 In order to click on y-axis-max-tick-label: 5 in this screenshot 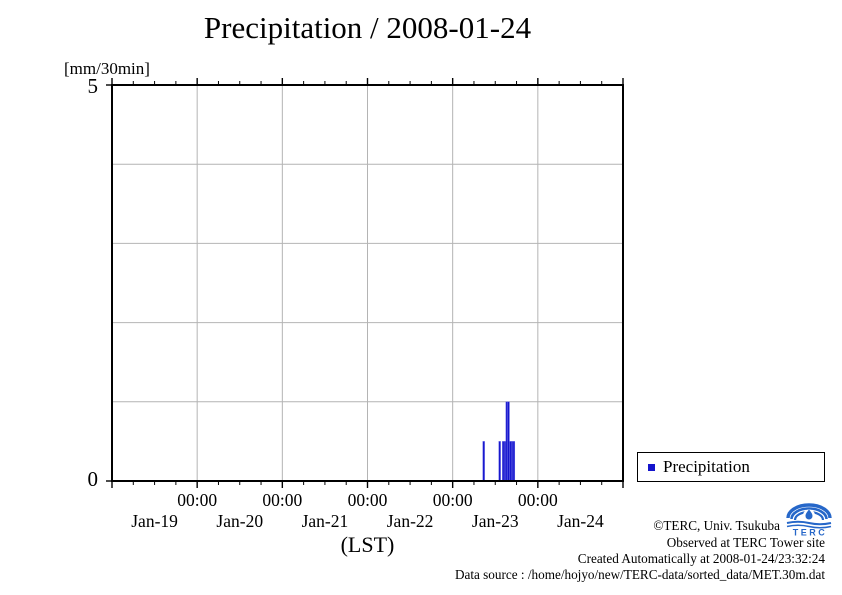, I will do `click(93, 86)`.